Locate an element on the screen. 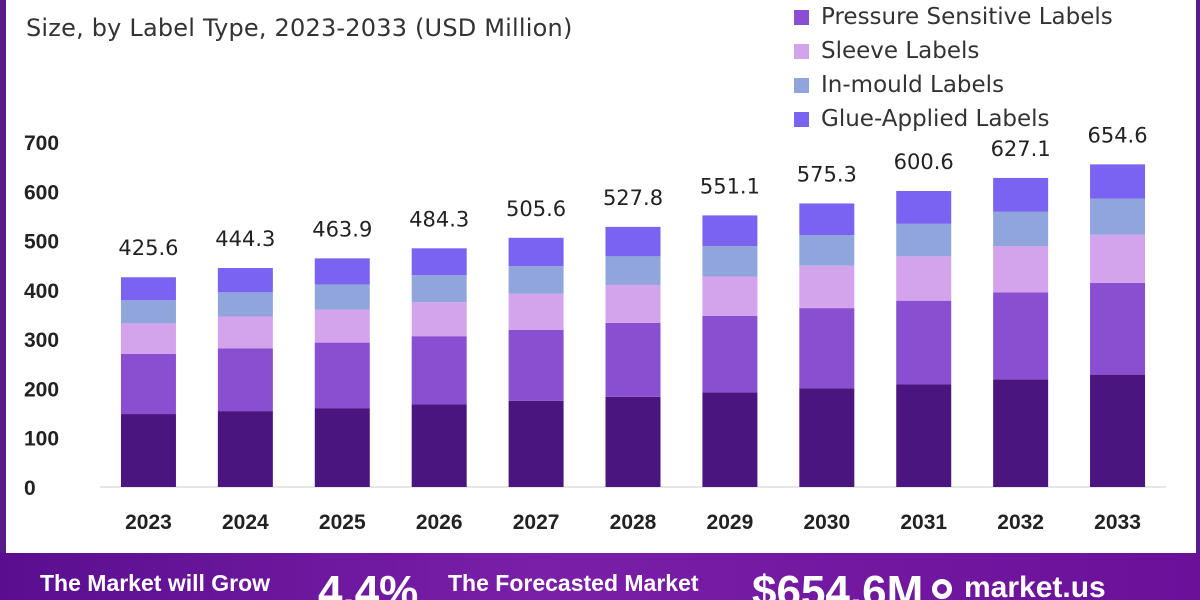 Image resolution: width=1200 pixels, height=600 pixels. x-tick-label: 2025 is located at coordinates (342, 522).